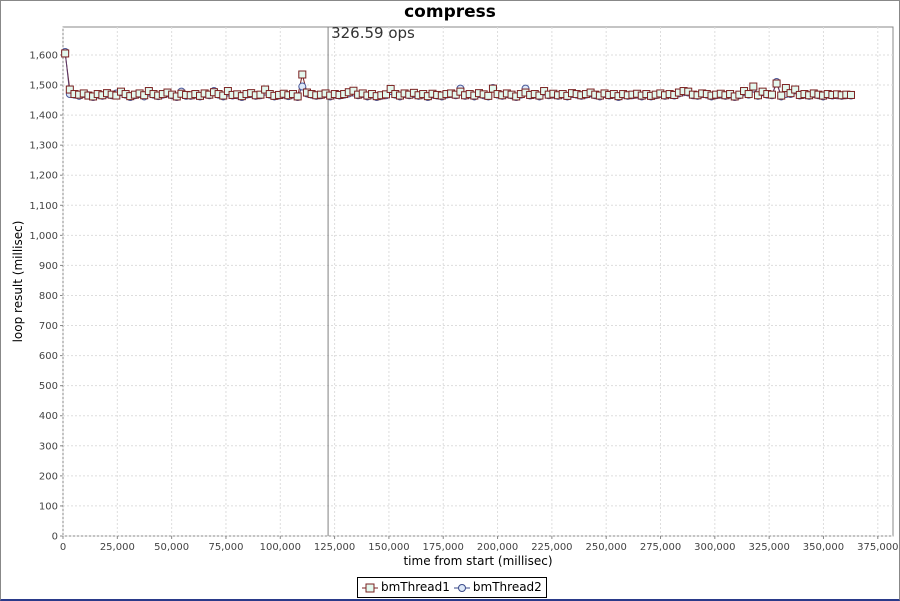 The height and width of the screenshot is (601, 900). I want to click on y-tick-label: 1,200, so click(43, 176).